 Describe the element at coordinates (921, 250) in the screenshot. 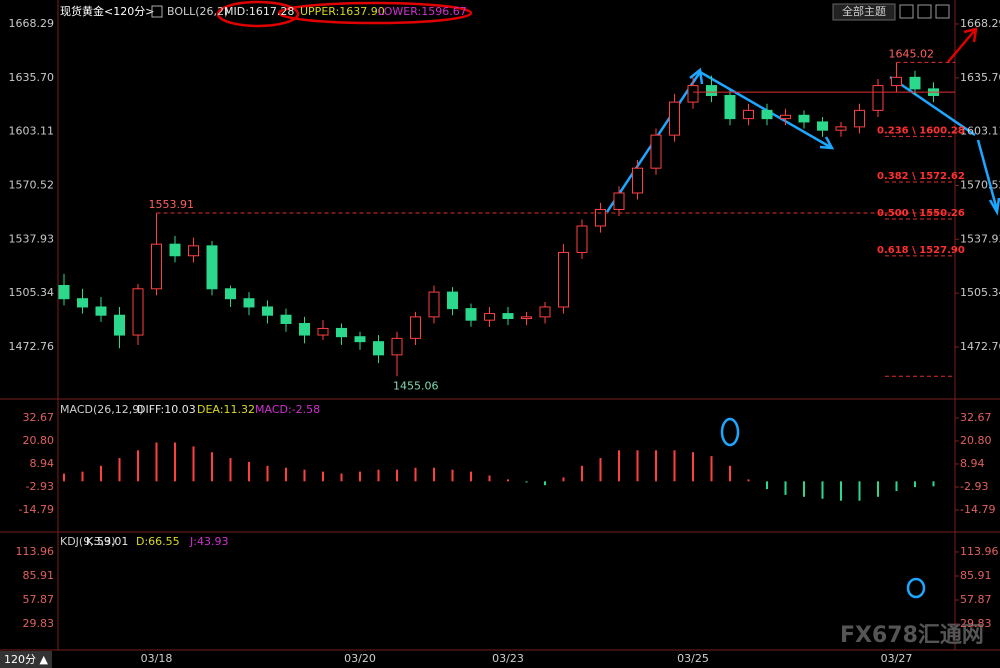

I see `fib-label: 0.618 \ 1527.90` at that location.